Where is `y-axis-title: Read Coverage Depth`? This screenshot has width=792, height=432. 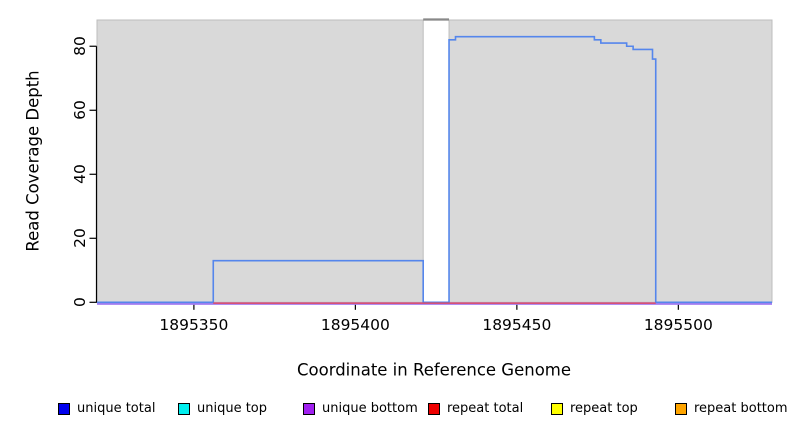 y-axis-title: Read Coverage Depth is located at coordinates (33, 161).